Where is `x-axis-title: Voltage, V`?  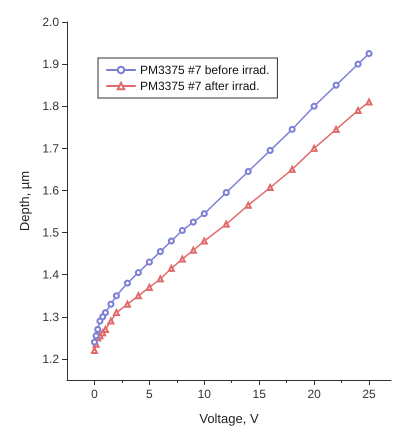
x-axis-title: Voltage, V is located at coordinates (229, 418).